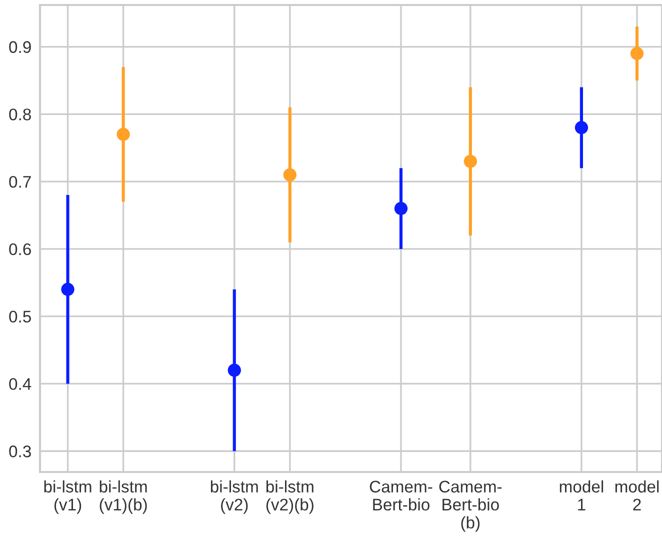 The image size is (662, 542). I want to click on y-tick-label: 0.4, so click(20, 384).